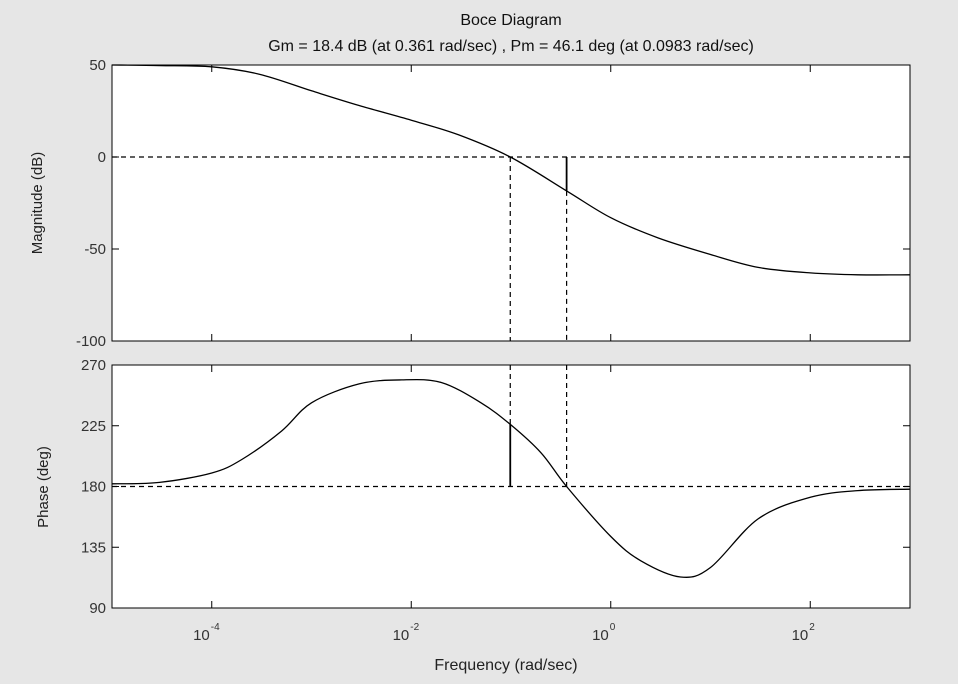  I want to click on phase-y-tick-label: 270, so click(93, 365).